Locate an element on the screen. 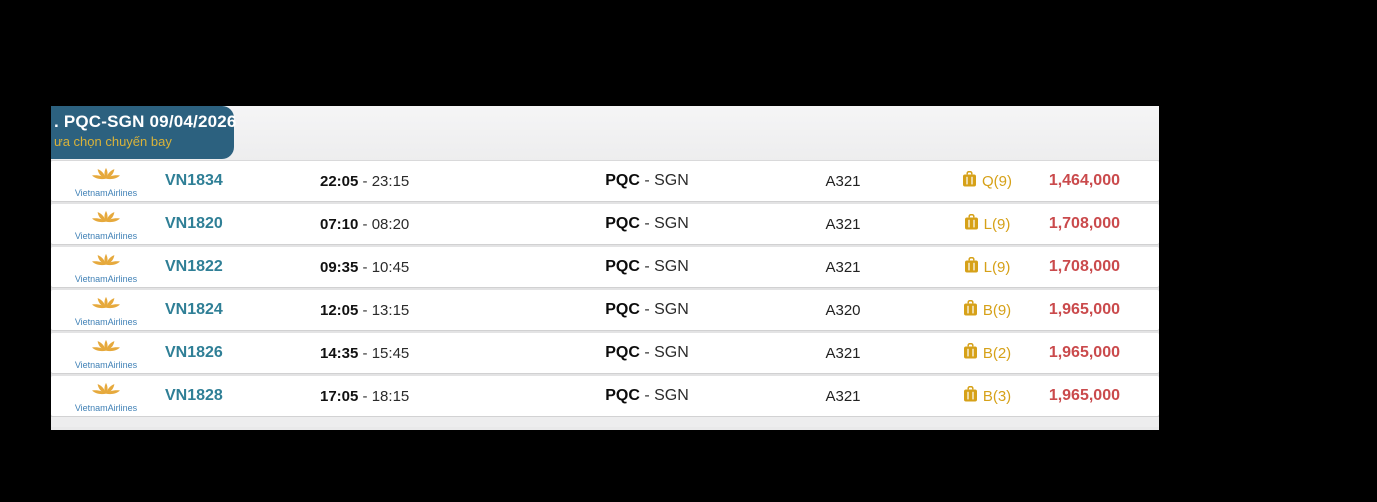 Image resolution: width=1377 pixels, height=502 pixels. flight-times: 22:05 - 23:15 is located at coordinates (365, 181).